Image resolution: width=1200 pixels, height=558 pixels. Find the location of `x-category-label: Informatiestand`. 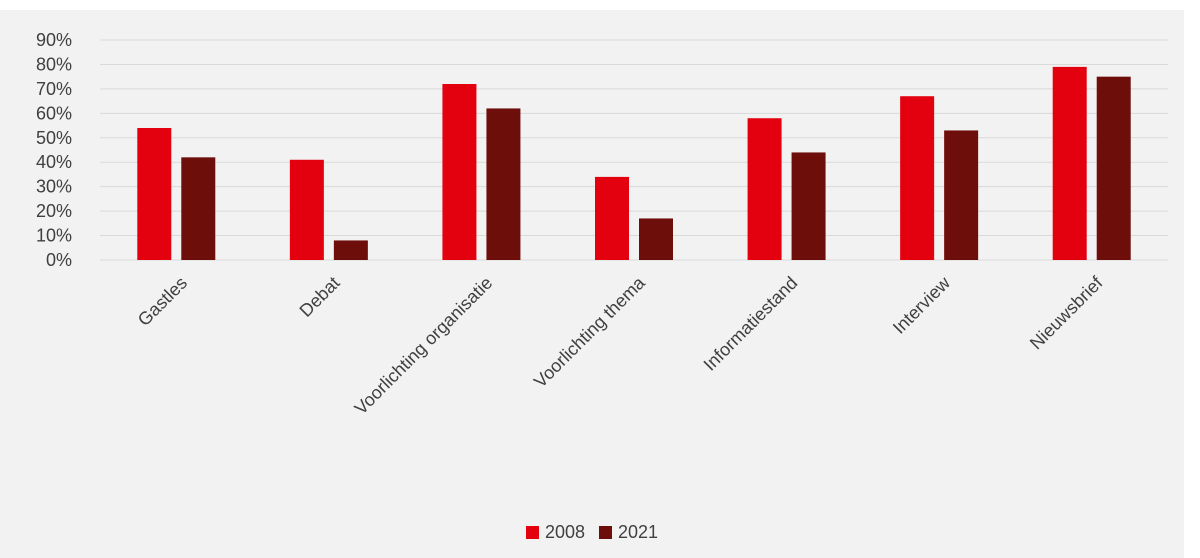

x-category-label: Informatiestand is located at coordinates (751, 324).